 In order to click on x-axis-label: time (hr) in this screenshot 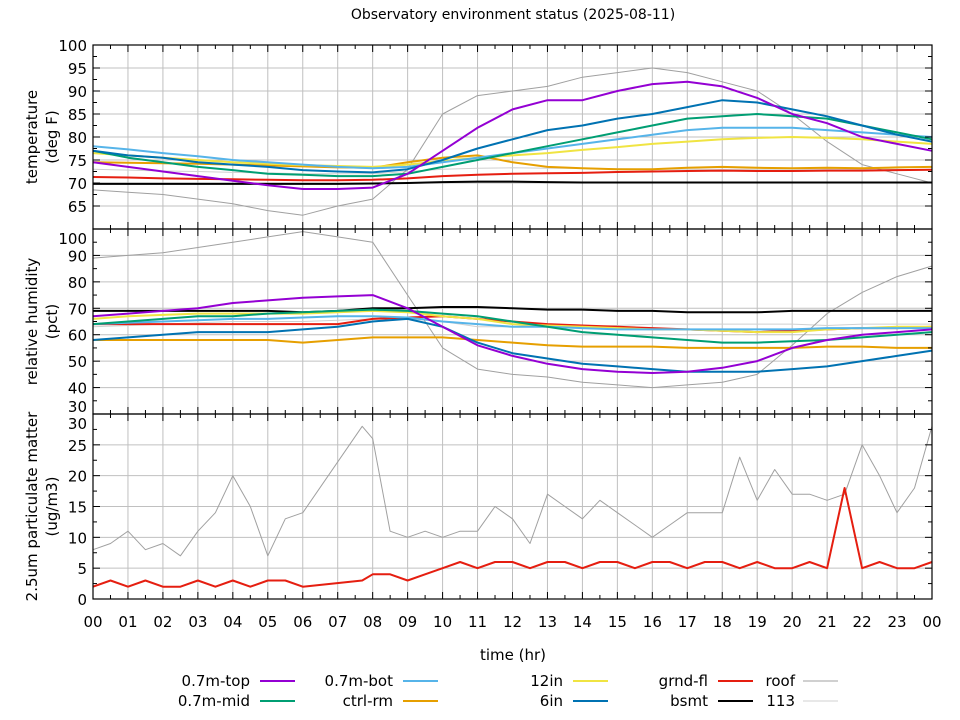, I will do `click(513, 655)`.